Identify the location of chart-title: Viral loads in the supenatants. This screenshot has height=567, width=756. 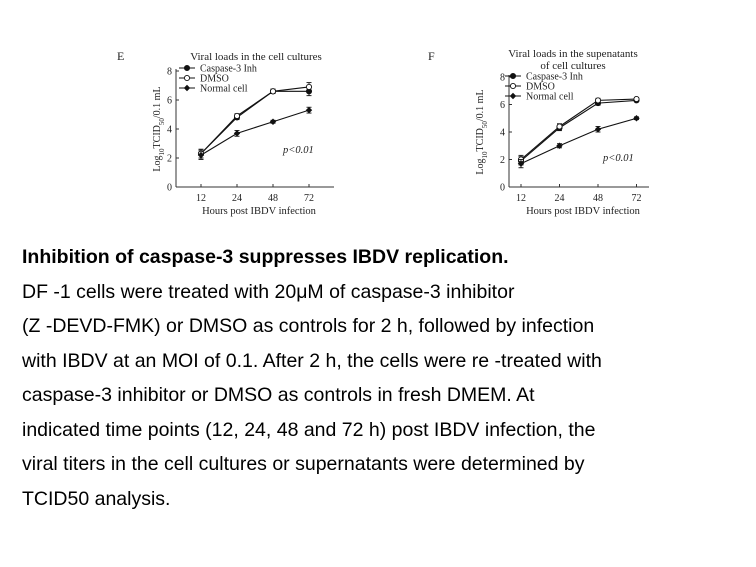
(572, 54).